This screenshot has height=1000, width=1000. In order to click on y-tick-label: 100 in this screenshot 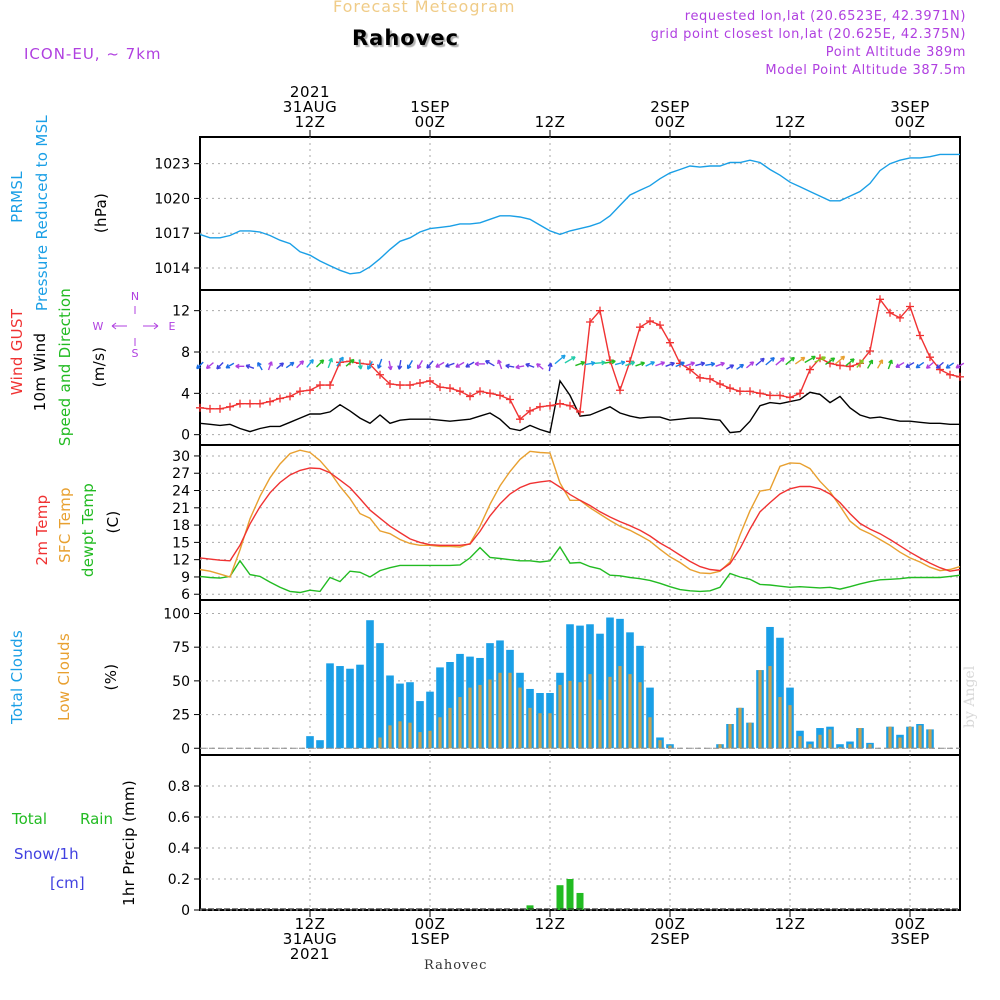, I will do `click(176, 614)`.